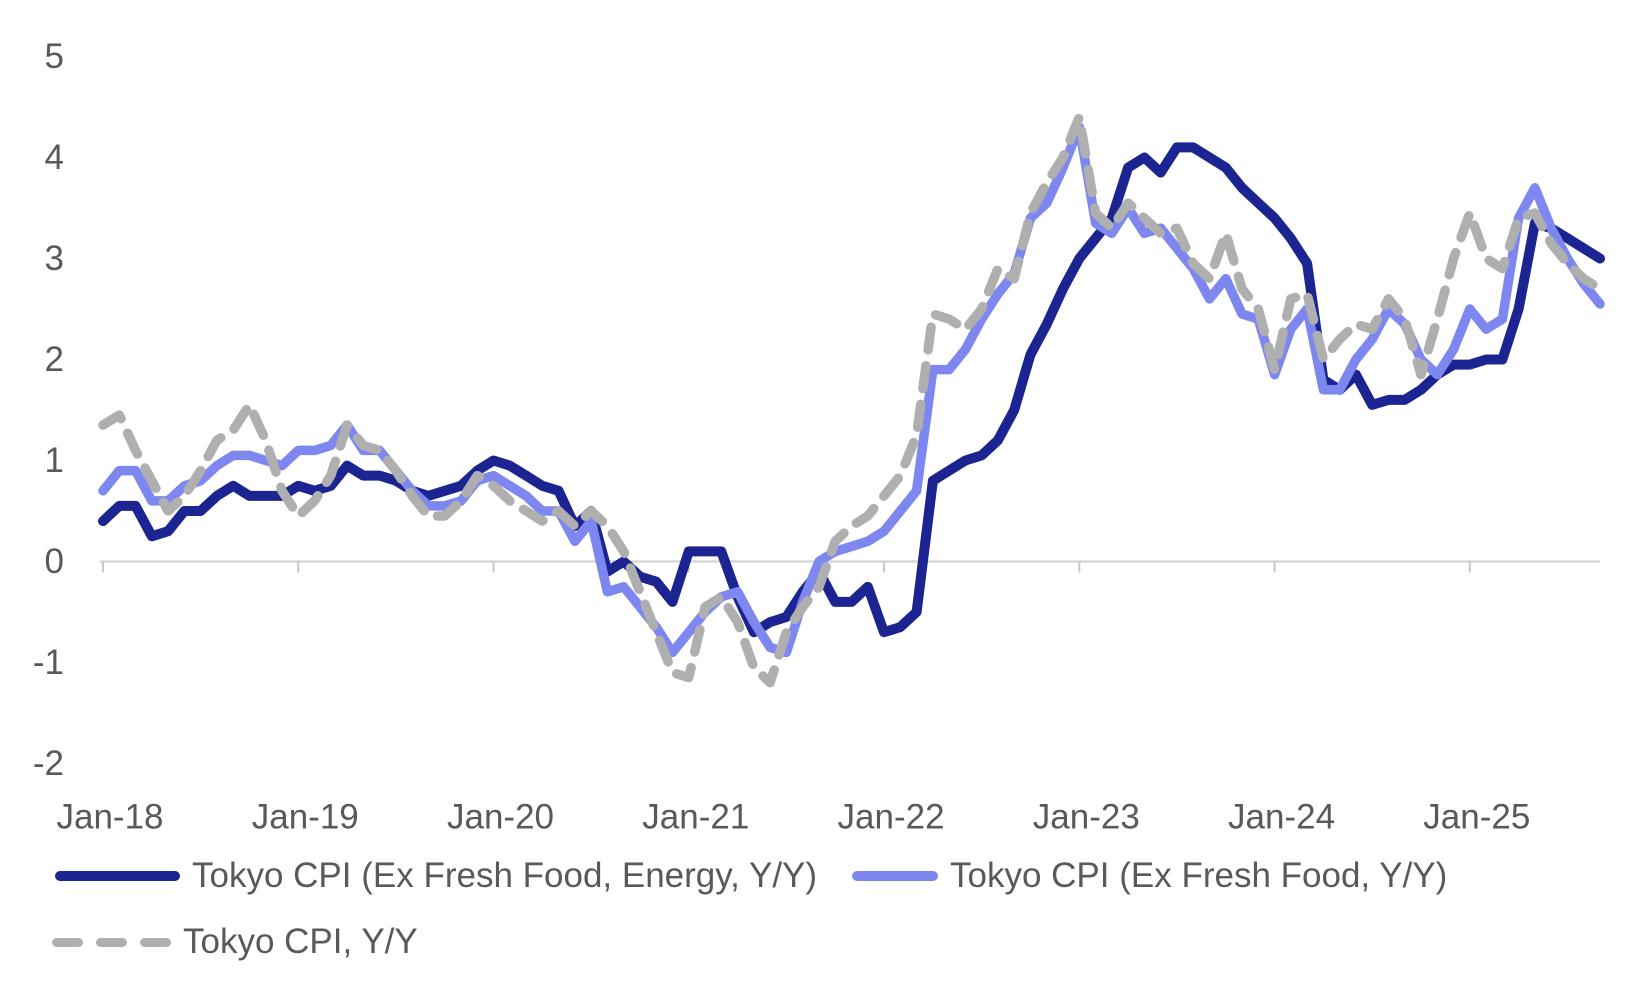 The height and width of the screenshot is (990, 1650). Describe the element at coordinates (1476, 816) in the screenshot. I see `x-axis-label: Jan-25` at that location.